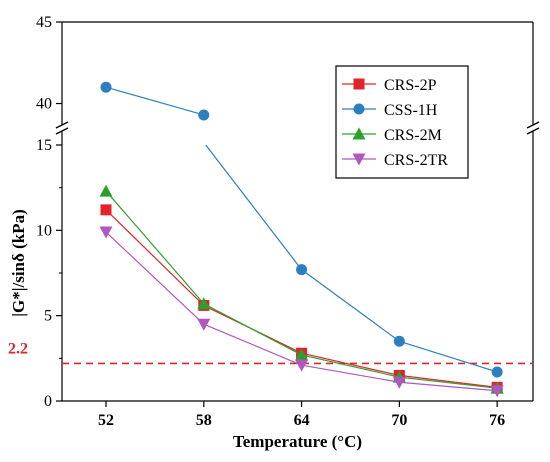 The height and width of the screenshot is (462, 550). I want to click on x-tick-label: 52, so click(106, 420).